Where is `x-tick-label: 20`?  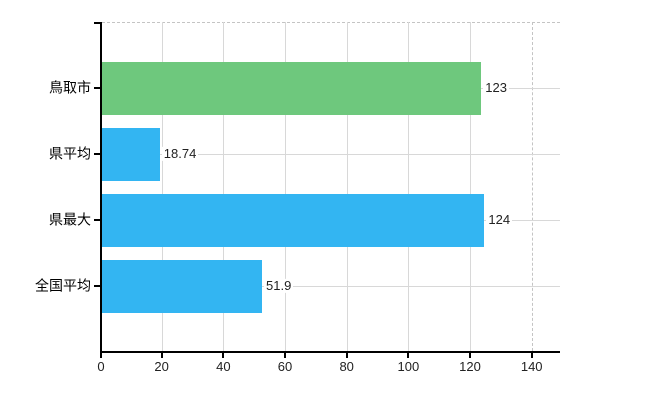
x-tick-label: 20 is located at coordinates (161, 366).